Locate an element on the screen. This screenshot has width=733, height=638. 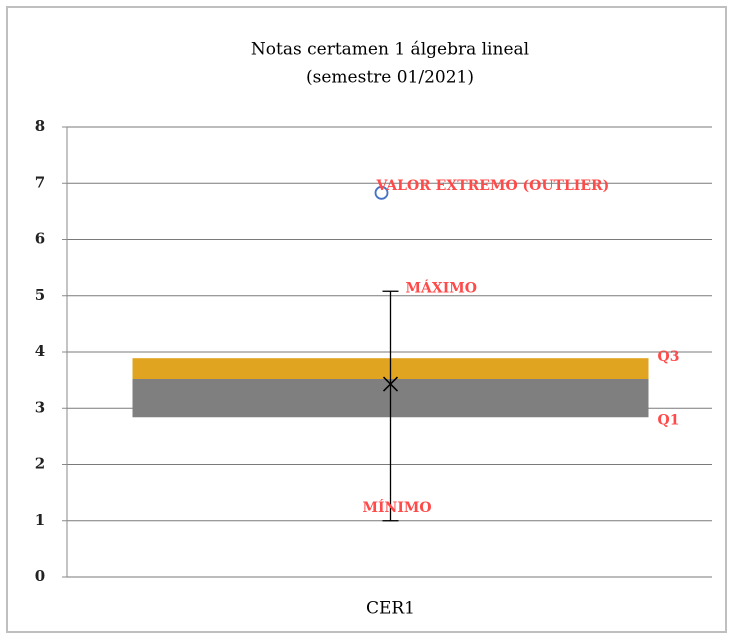
y-tick-label: 1 is located at coordinates (40, 520).